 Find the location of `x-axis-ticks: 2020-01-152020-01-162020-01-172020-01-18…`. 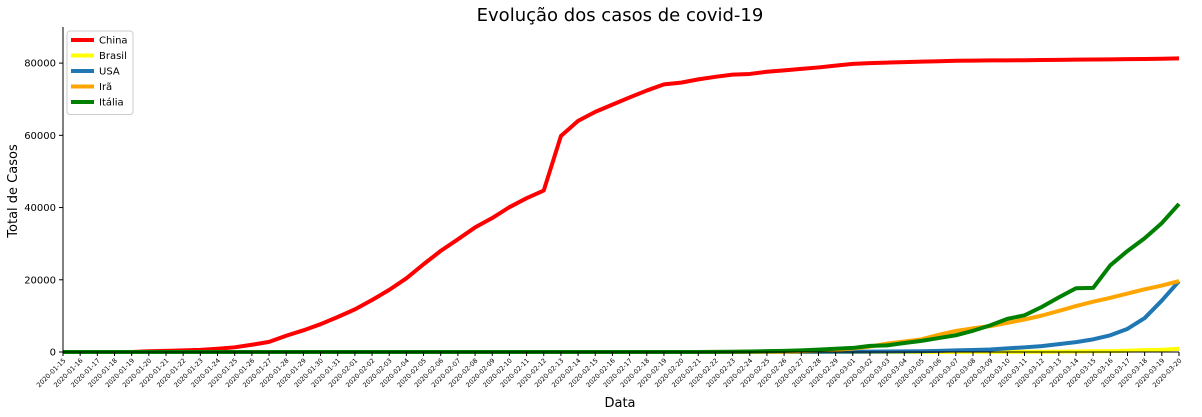

x-axis-ticks: 2020-01-152020-01-162020-01-172020-01-18… is located at coordinates (609, 370).